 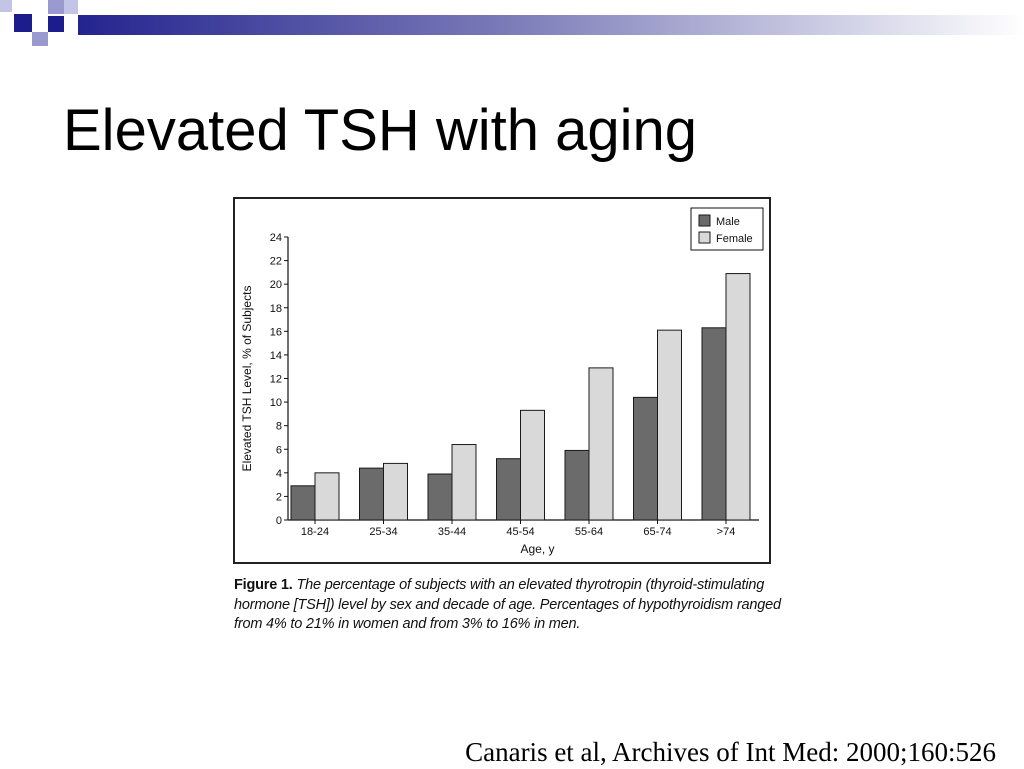 I want to click on legend-label-female: Female, so click(x=734, y=239).